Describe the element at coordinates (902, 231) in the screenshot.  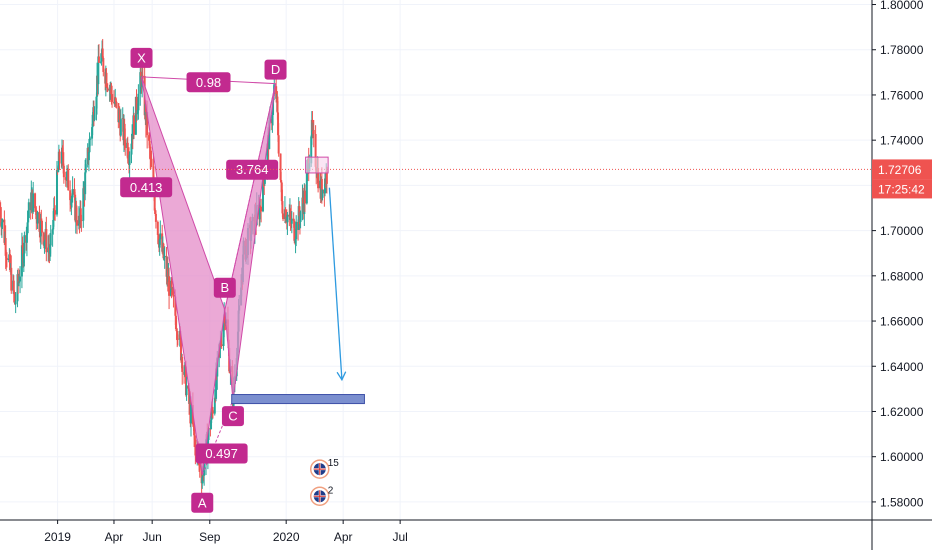
I see `y-tick-label: 1.70000` at that location.